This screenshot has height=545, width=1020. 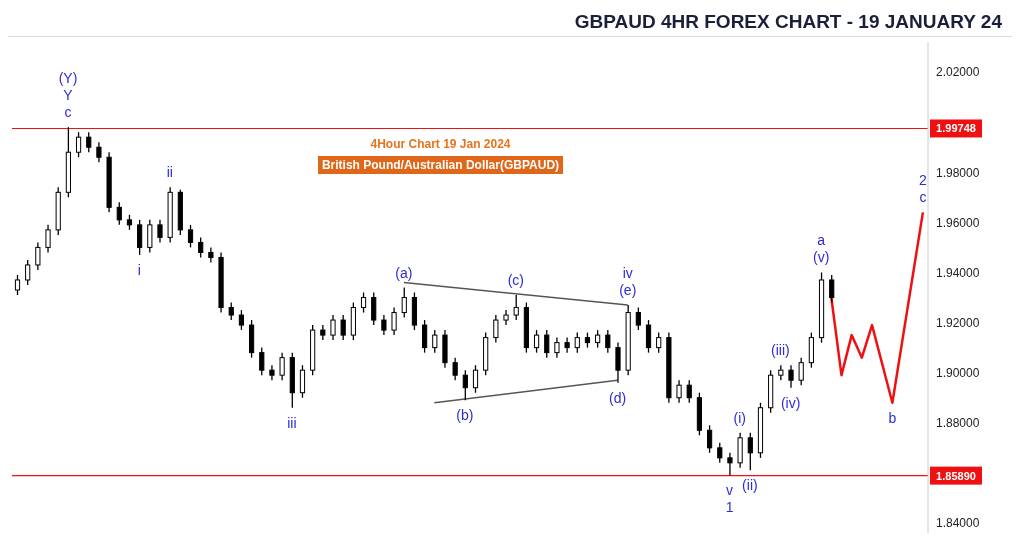 I want to click on annotation: b, so click(x=892, y=417).